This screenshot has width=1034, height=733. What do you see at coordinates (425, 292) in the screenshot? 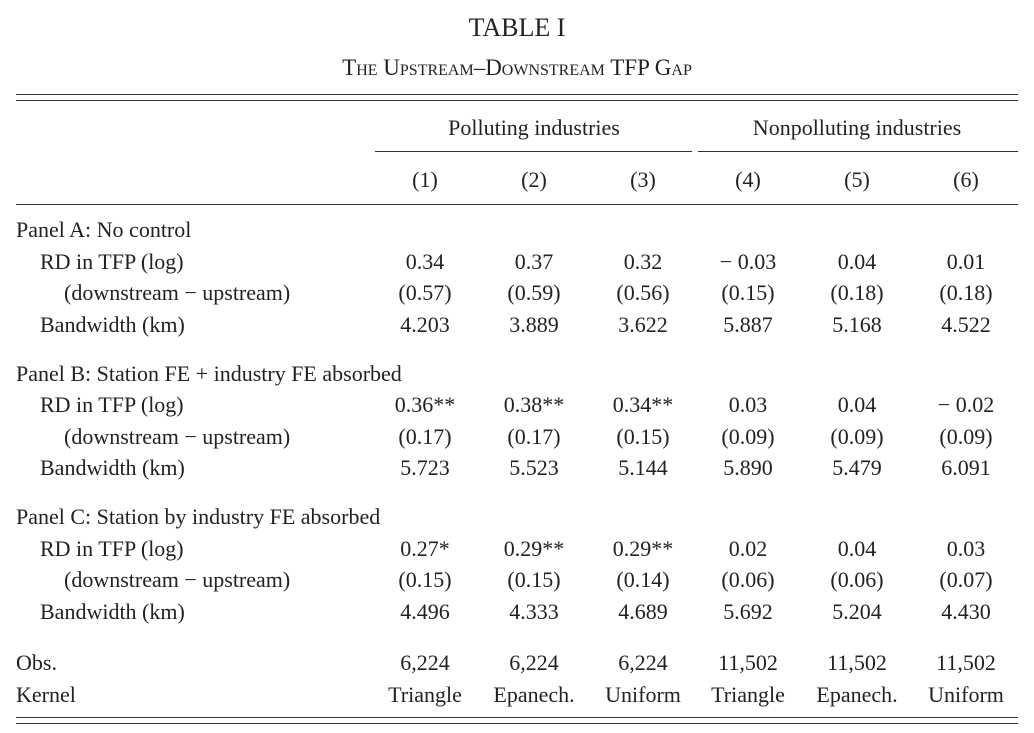
I see `cell: (0.57)` at bounding box center [425, 292].